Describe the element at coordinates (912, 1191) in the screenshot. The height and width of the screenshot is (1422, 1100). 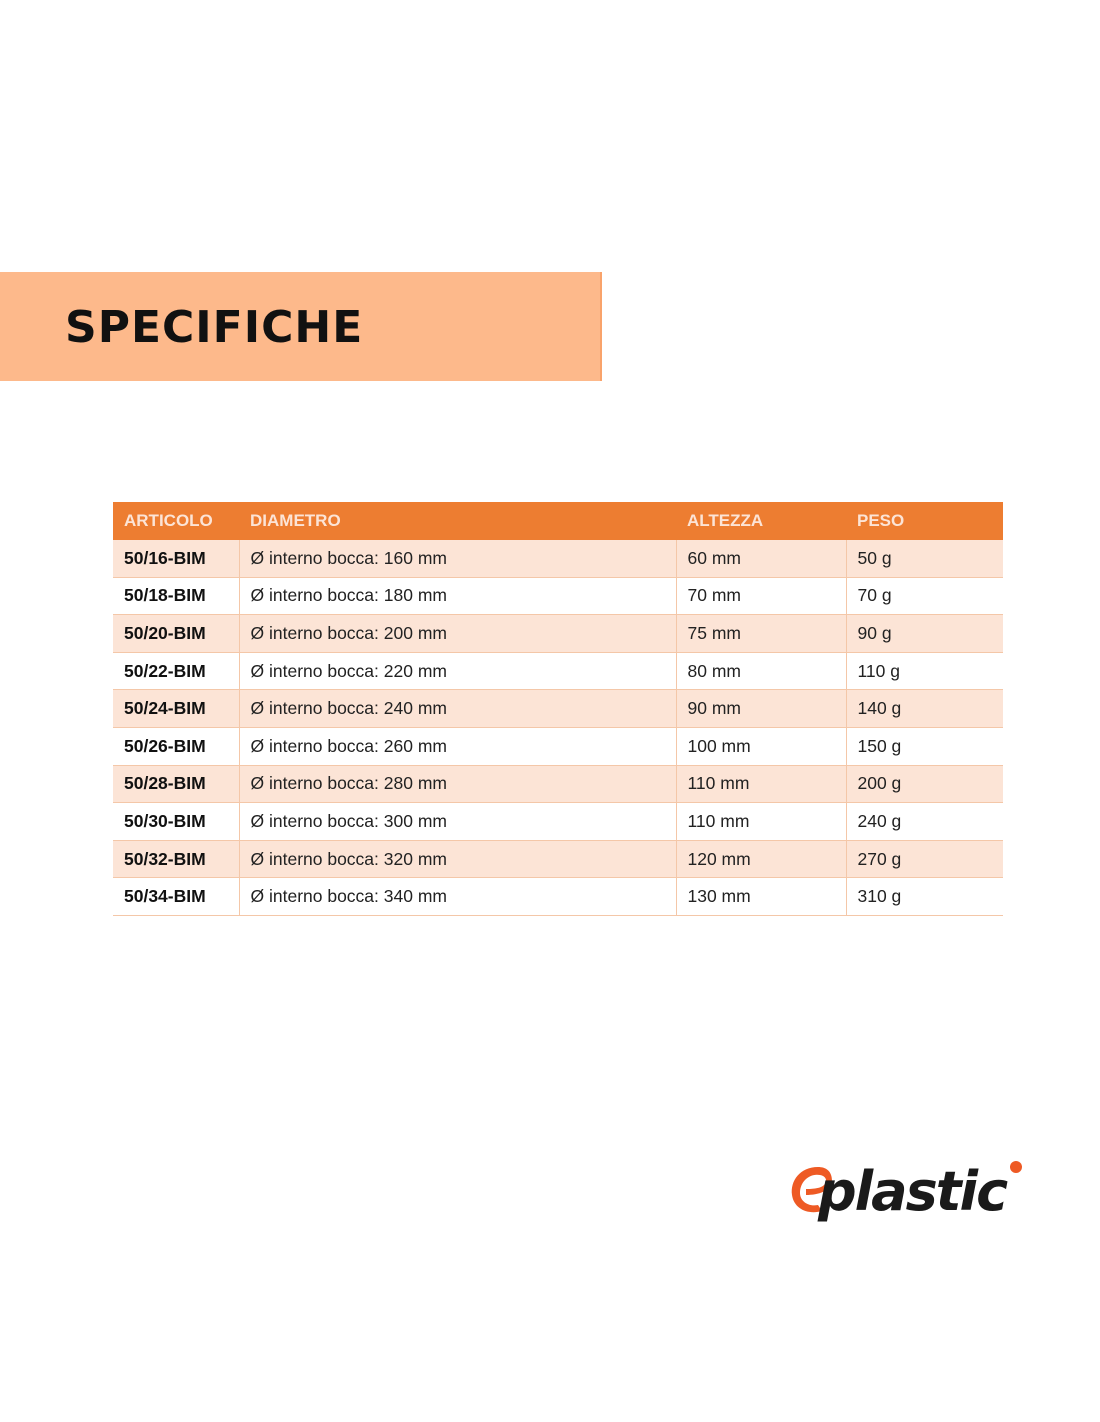
I see `svg-text: plastic` at that location.